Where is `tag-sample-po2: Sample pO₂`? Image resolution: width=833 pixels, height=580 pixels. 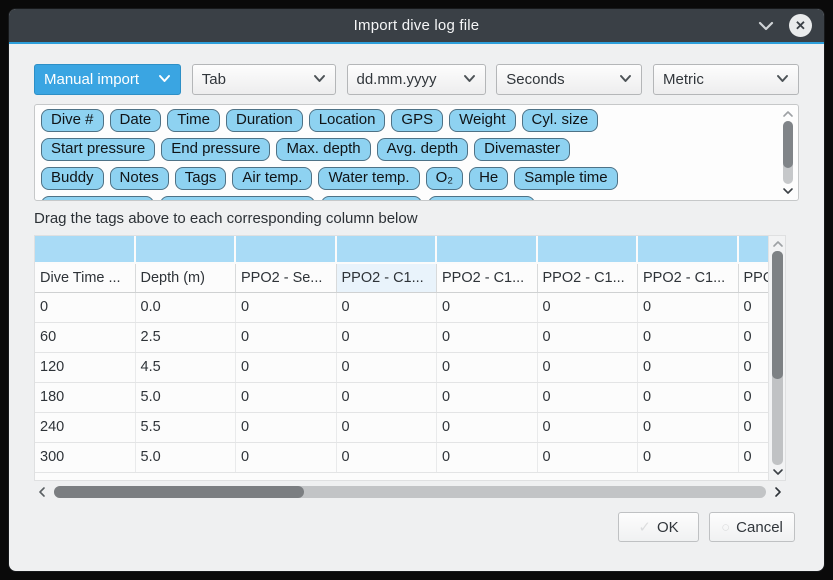 tag-sample-po2: Sample pO₂ is located at coordinates (372, 198).